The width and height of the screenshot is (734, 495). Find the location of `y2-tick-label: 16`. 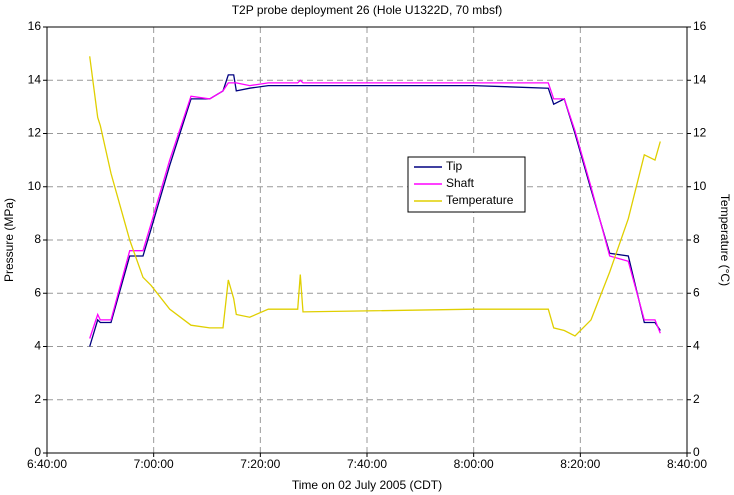

y2-tick-label: 16 is located at coordinates (700, 26).